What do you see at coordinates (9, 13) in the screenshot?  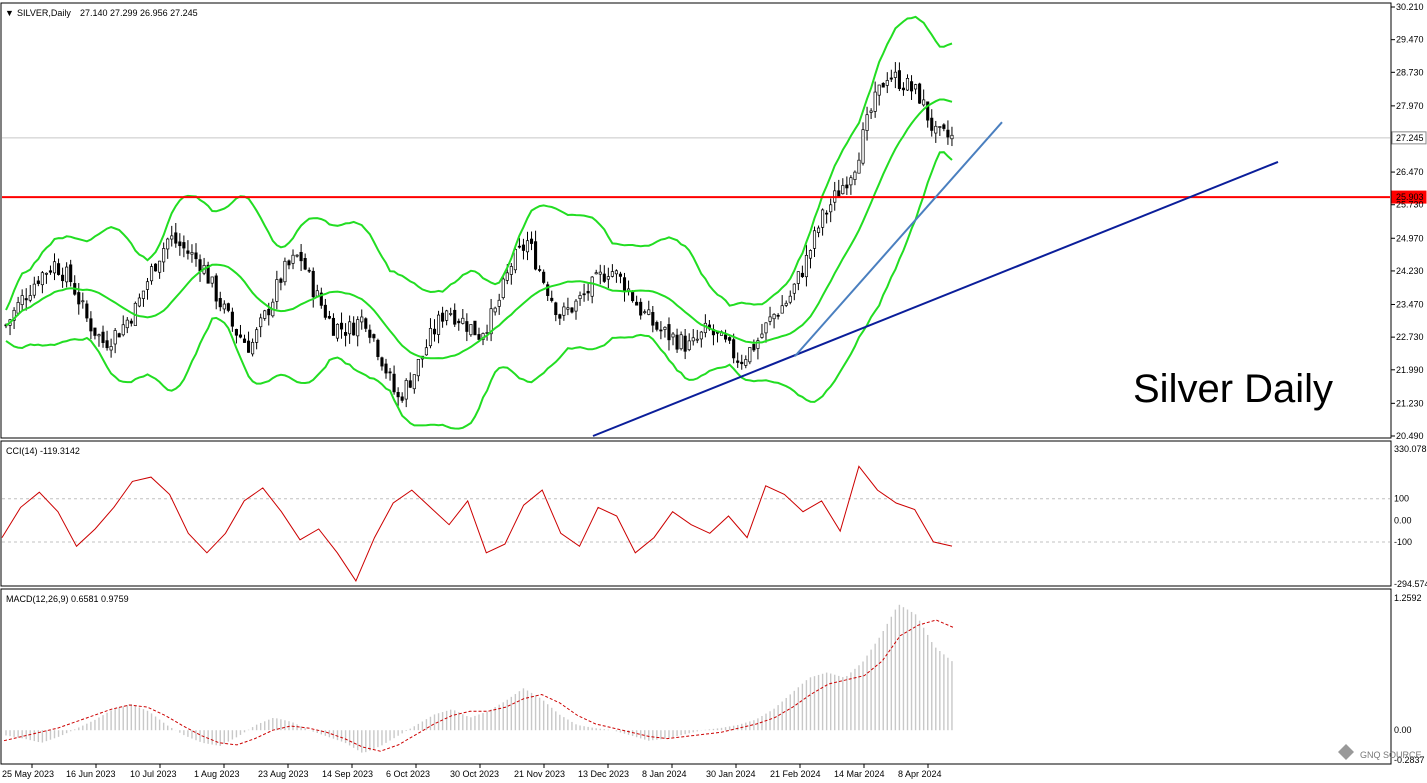 I see `symbol-dropdown-icon: ▼` at bounding box center [9, 13].